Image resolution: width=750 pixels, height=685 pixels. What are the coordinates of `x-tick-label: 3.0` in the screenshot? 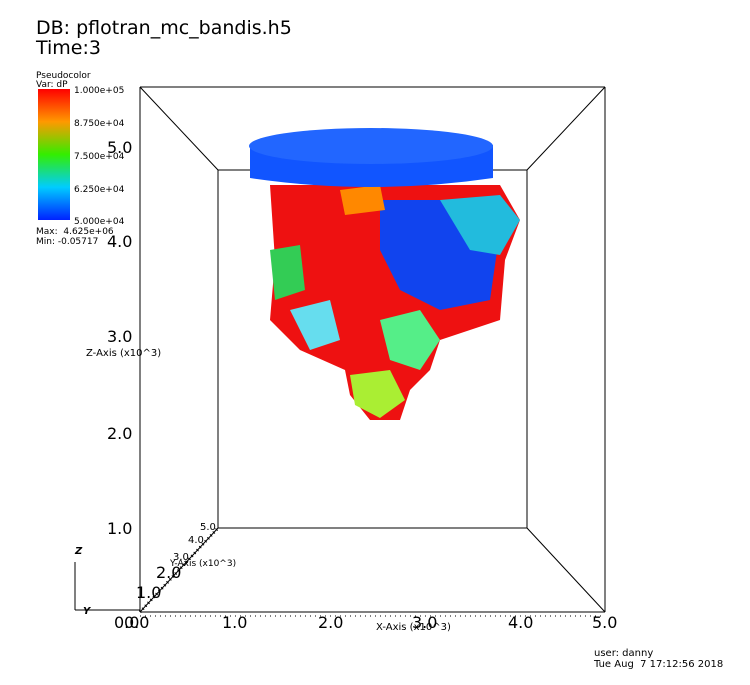 It's located at (424, 622).